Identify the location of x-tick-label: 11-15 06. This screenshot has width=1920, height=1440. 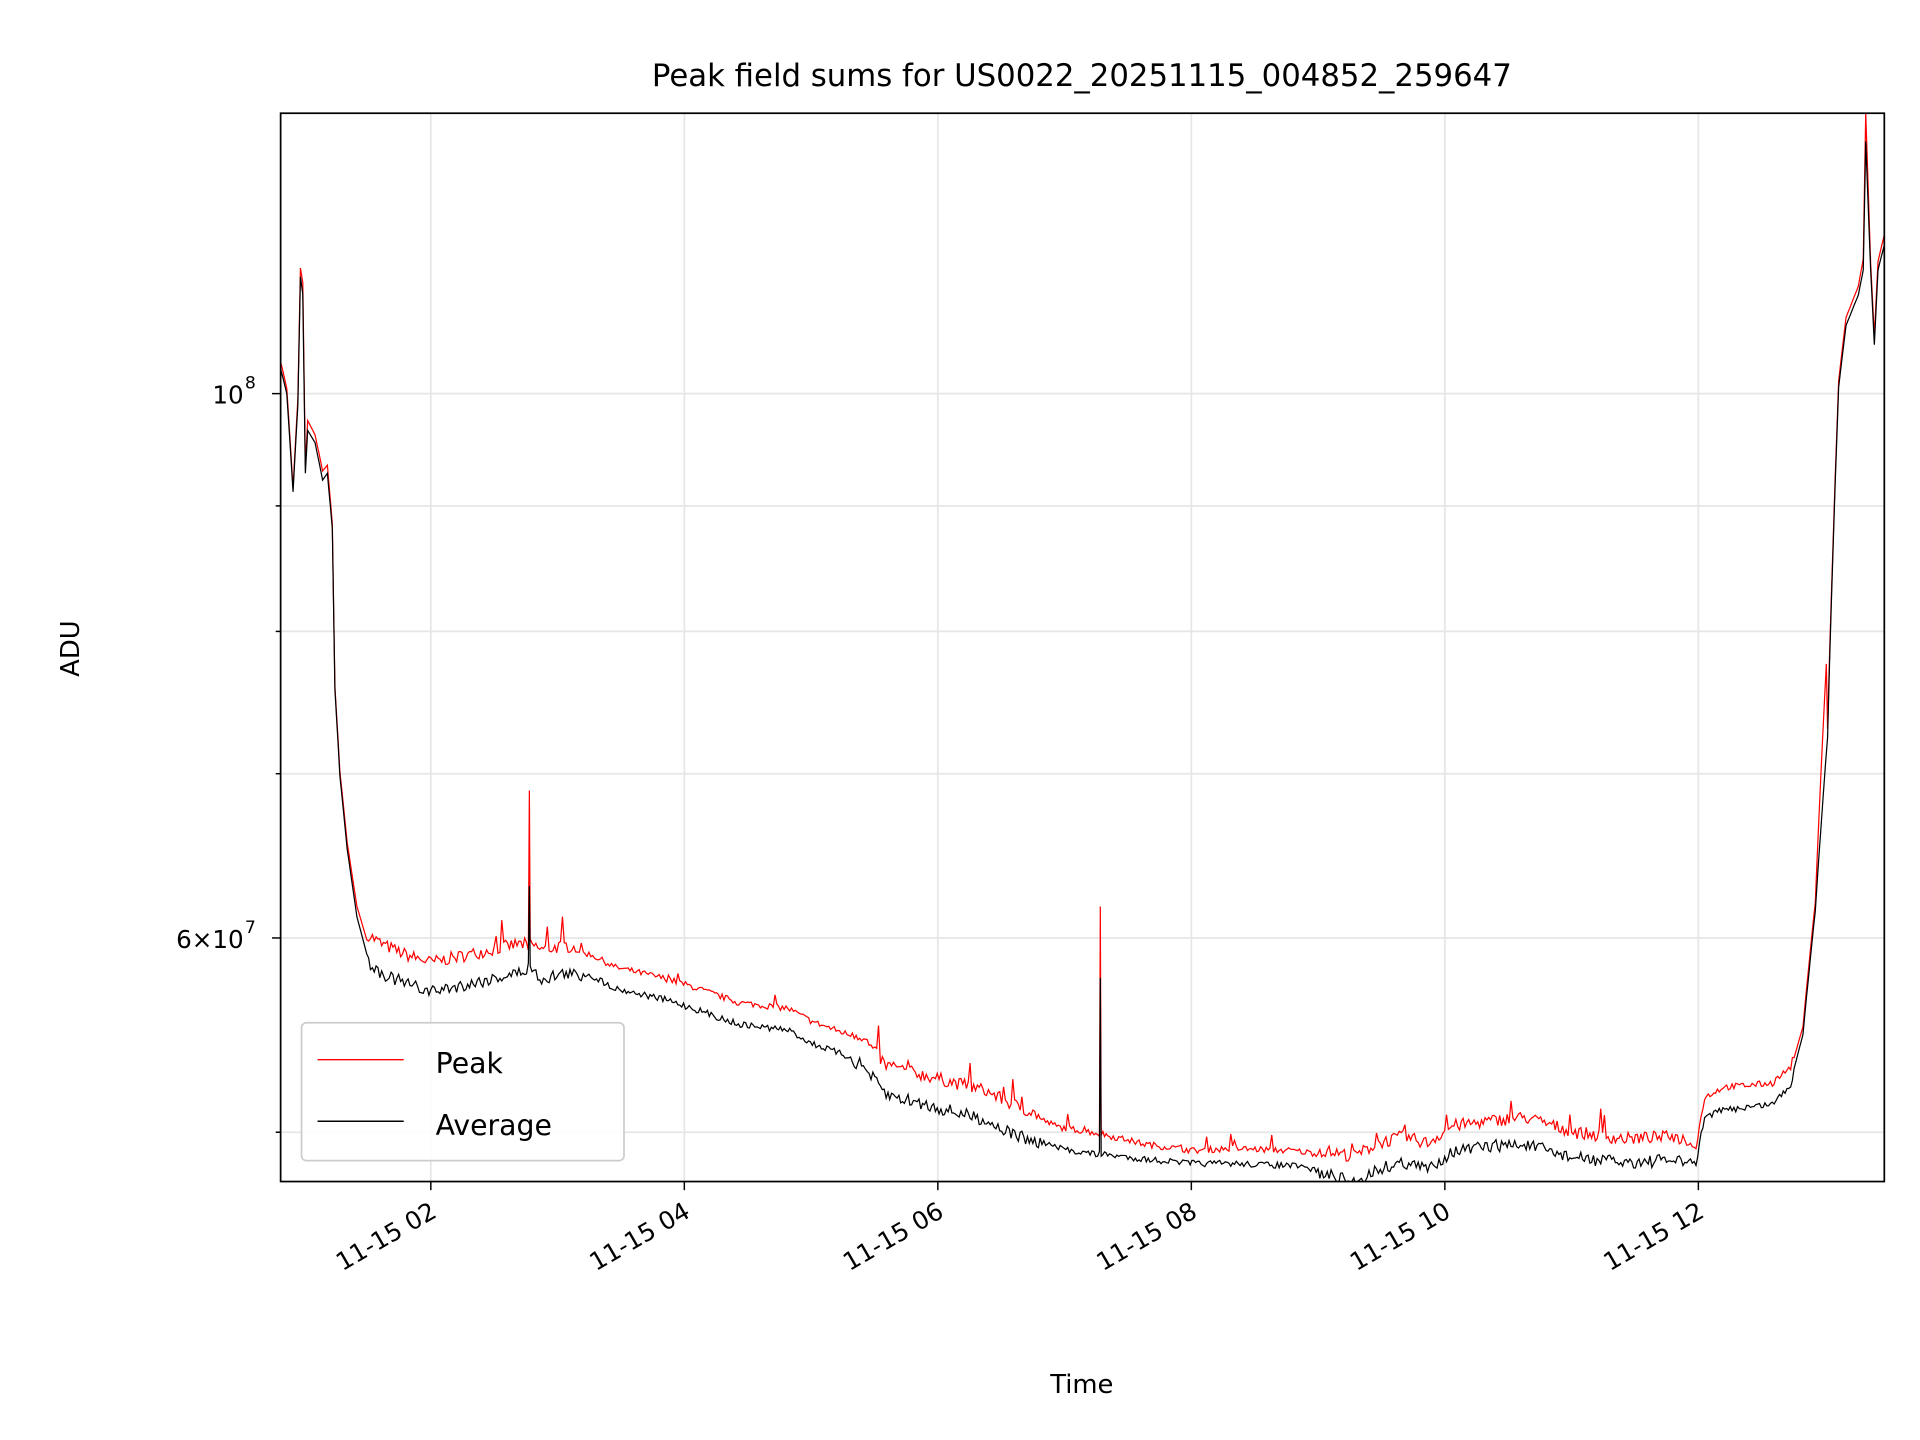
(893, 1236).